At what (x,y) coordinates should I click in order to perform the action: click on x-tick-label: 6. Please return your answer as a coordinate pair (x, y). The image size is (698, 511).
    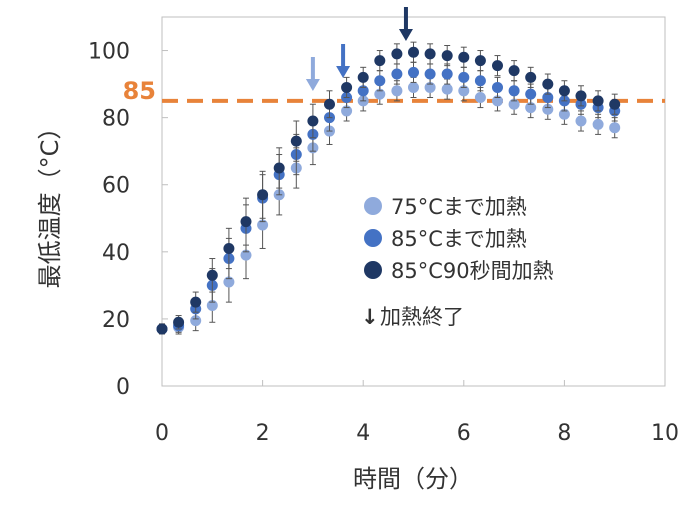
    Looking at the image, I should click on (464, 433).